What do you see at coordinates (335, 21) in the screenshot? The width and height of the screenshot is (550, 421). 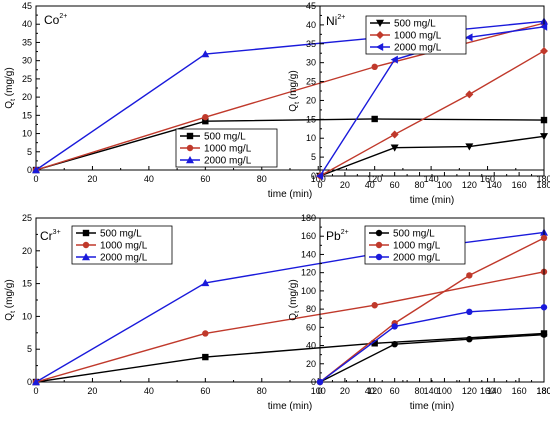 I see `panel-label: Ni2+` at bounding box center [335, 21].